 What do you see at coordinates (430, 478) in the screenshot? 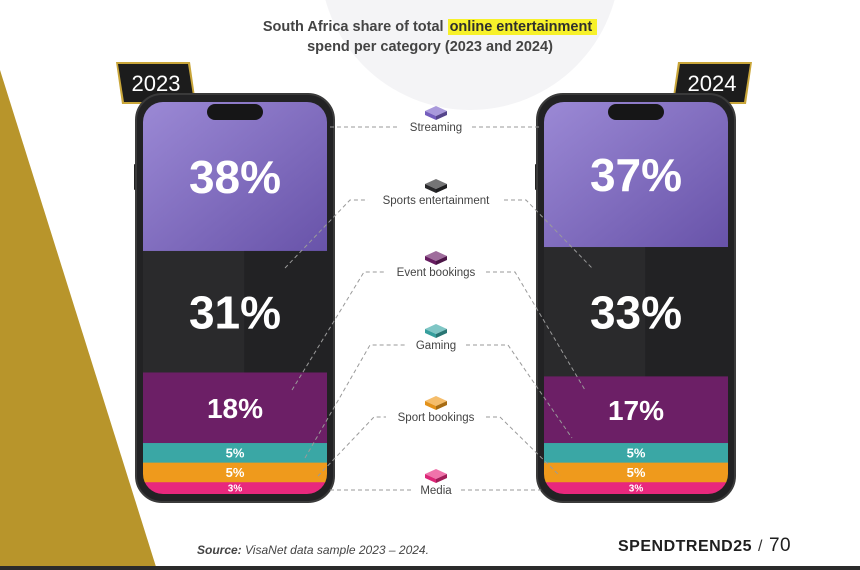
I see `media-cube-icon-left-face` at bounding box center [430, 478].